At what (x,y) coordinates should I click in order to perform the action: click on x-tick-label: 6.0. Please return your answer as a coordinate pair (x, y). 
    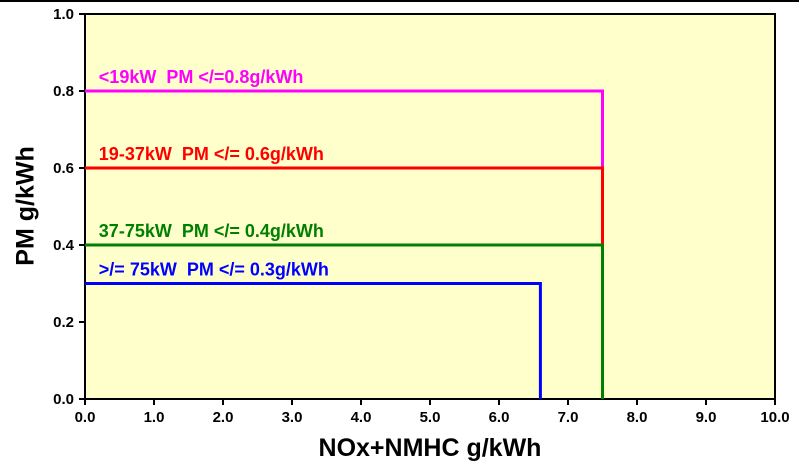
    Looking at the image, I should click on (499, 417).